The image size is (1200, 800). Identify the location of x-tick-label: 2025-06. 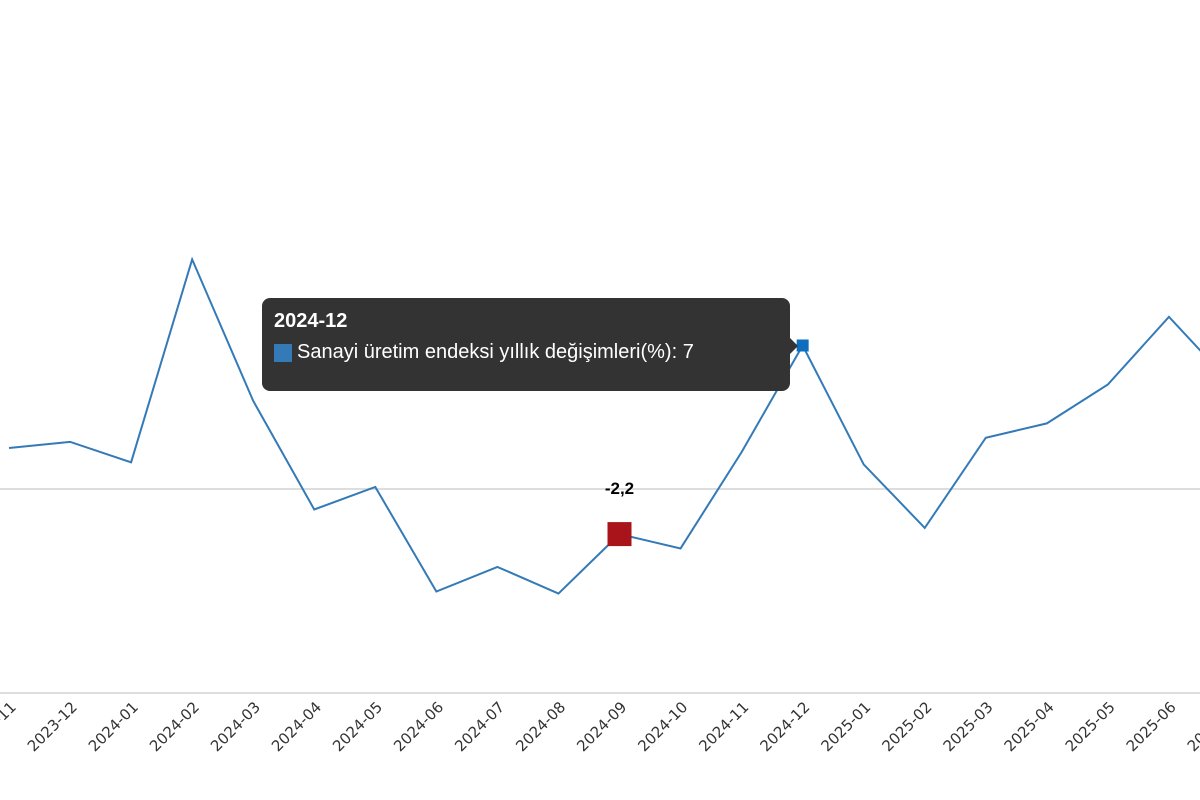
(1151, 726).